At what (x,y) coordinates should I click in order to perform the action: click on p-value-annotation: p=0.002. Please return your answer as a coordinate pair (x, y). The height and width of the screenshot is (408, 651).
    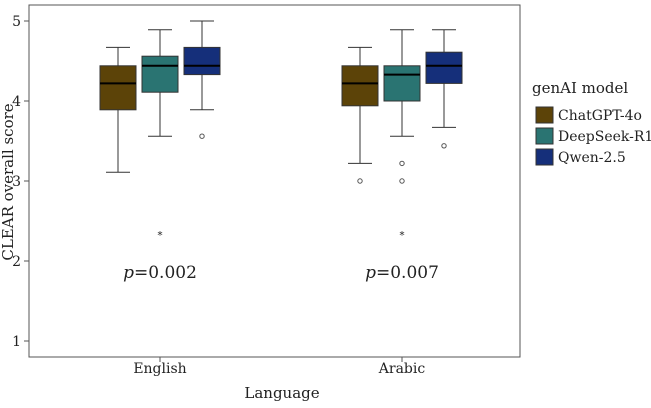
    Looking at the image, I should click on (160, 273).